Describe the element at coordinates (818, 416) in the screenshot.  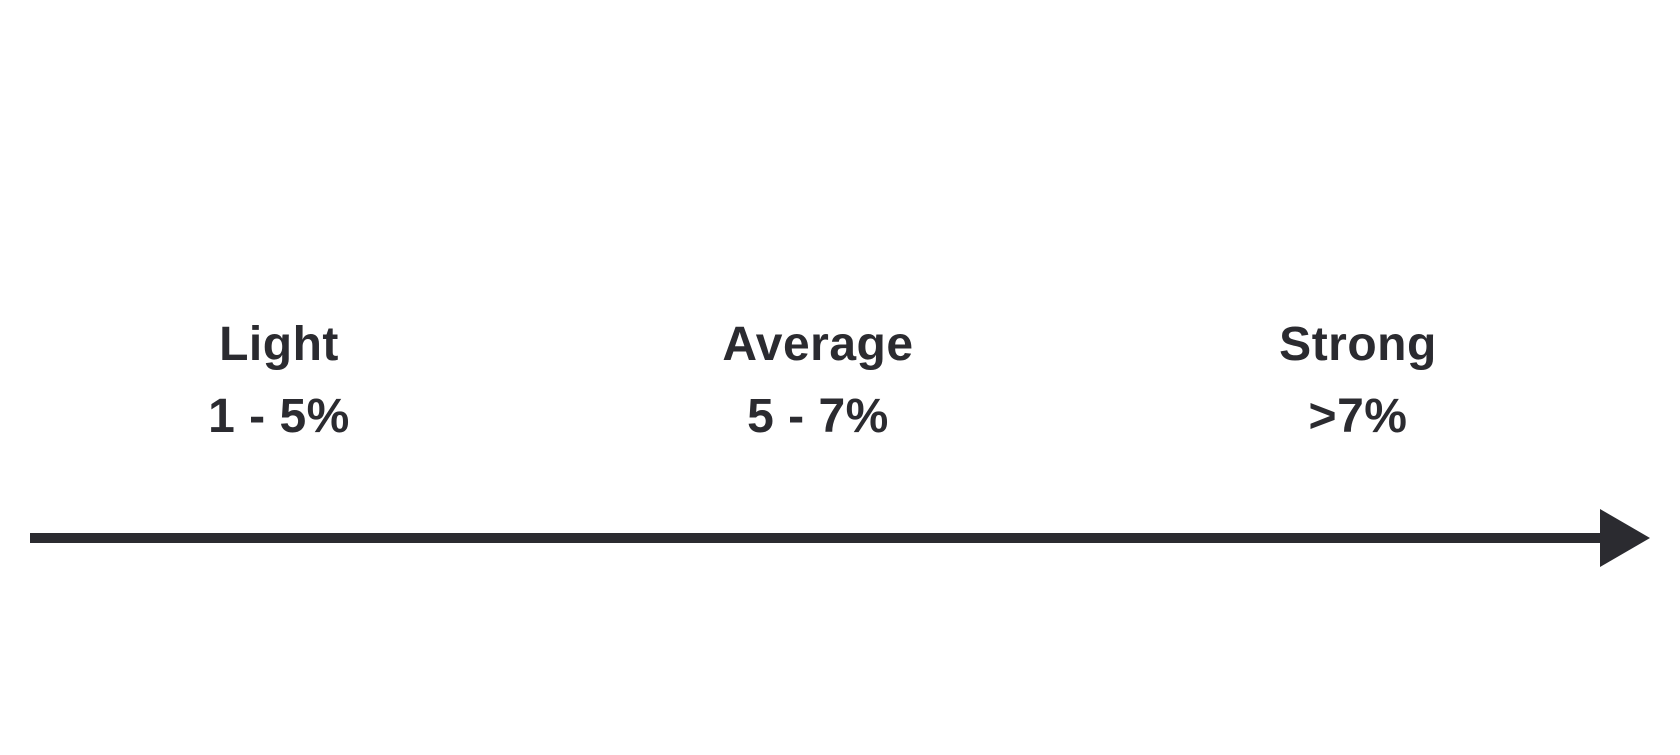
I see `level-range: 5 - 7%` at that location.